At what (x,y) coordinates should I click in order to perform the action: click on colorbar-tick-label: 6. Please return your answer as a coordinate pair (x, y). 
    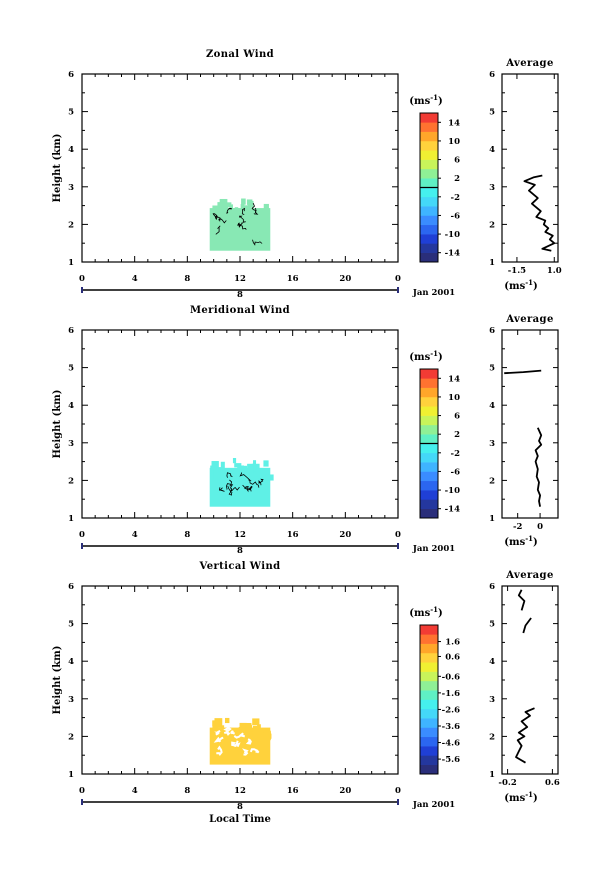
    Looking at the image, I should click on (457, 161).